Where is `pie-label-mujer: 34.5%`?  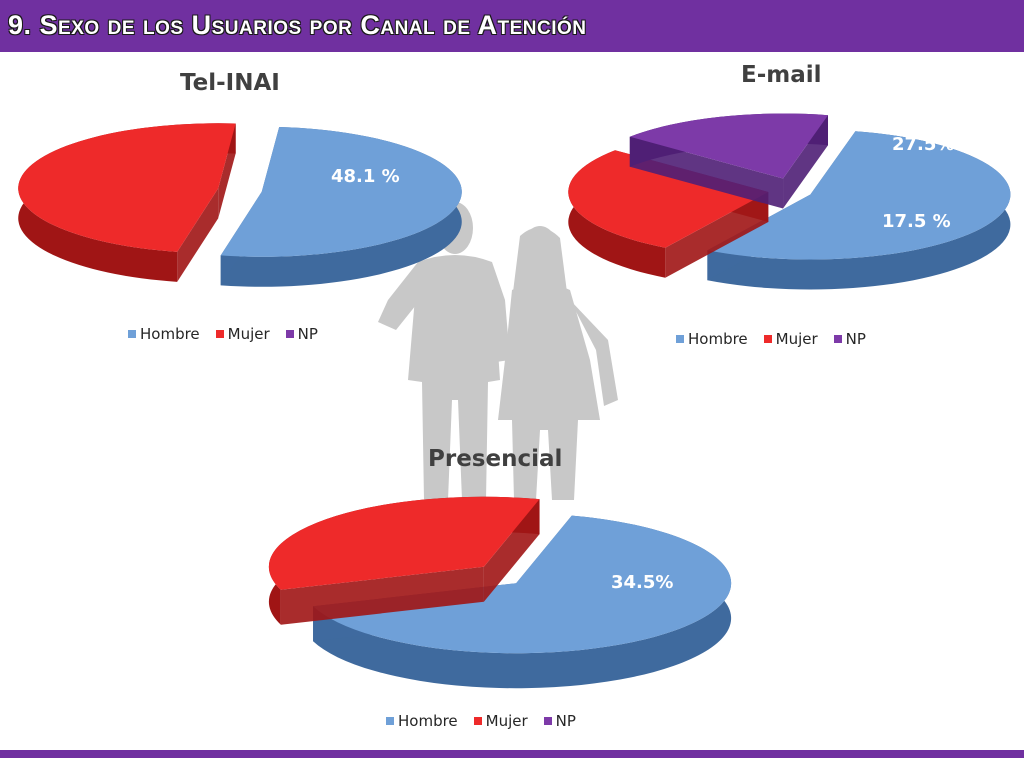
pie-label-mujer: 34.5% is located at coordinates (642, 582).